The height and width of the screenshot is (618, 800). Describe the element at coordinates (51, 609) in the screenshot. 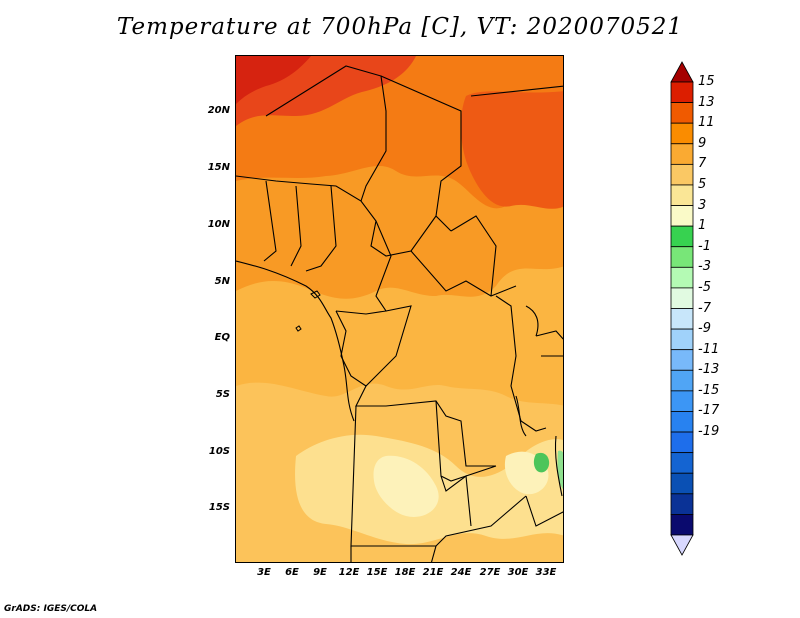

I see `credit-label: GrADS: IGES/COLA` at that location.